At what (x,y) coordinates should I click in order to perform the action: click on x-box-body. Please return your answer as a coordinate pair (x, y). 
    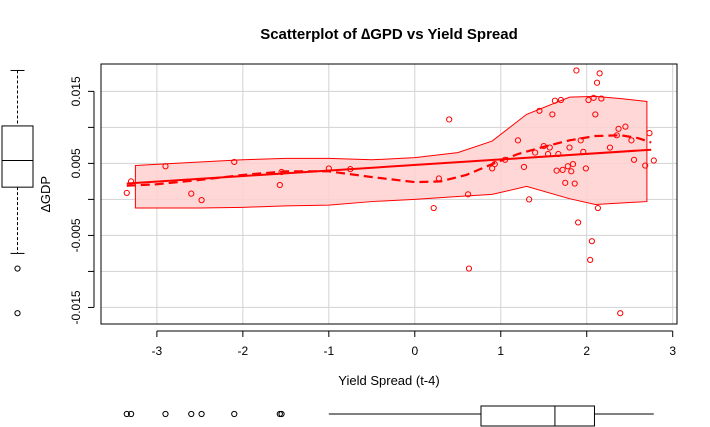
    Looking at the image, I should click on (537, 416).